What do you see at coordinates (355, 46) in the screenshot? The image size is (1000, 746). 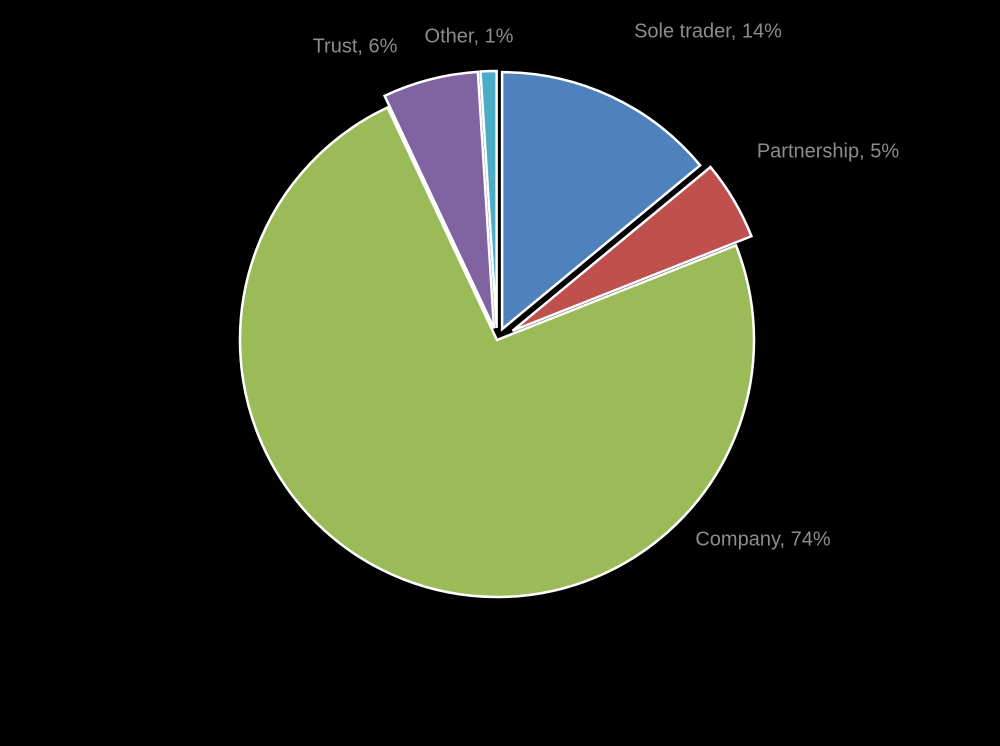 I see `data-label: Trust, 6%` at bounding box center [355, 46].